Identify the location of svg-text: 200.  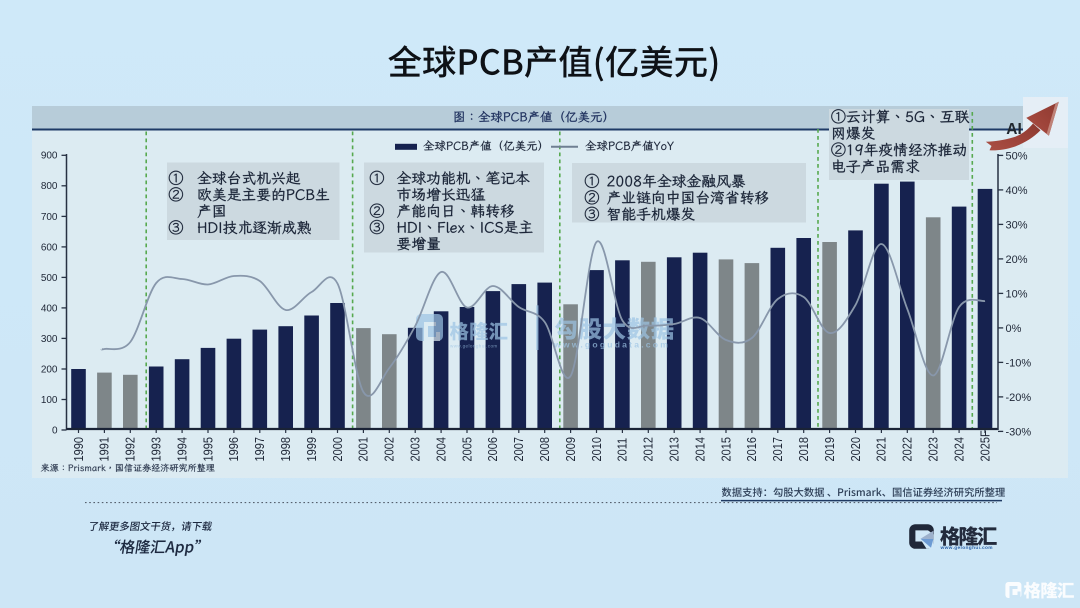
(49, 369).